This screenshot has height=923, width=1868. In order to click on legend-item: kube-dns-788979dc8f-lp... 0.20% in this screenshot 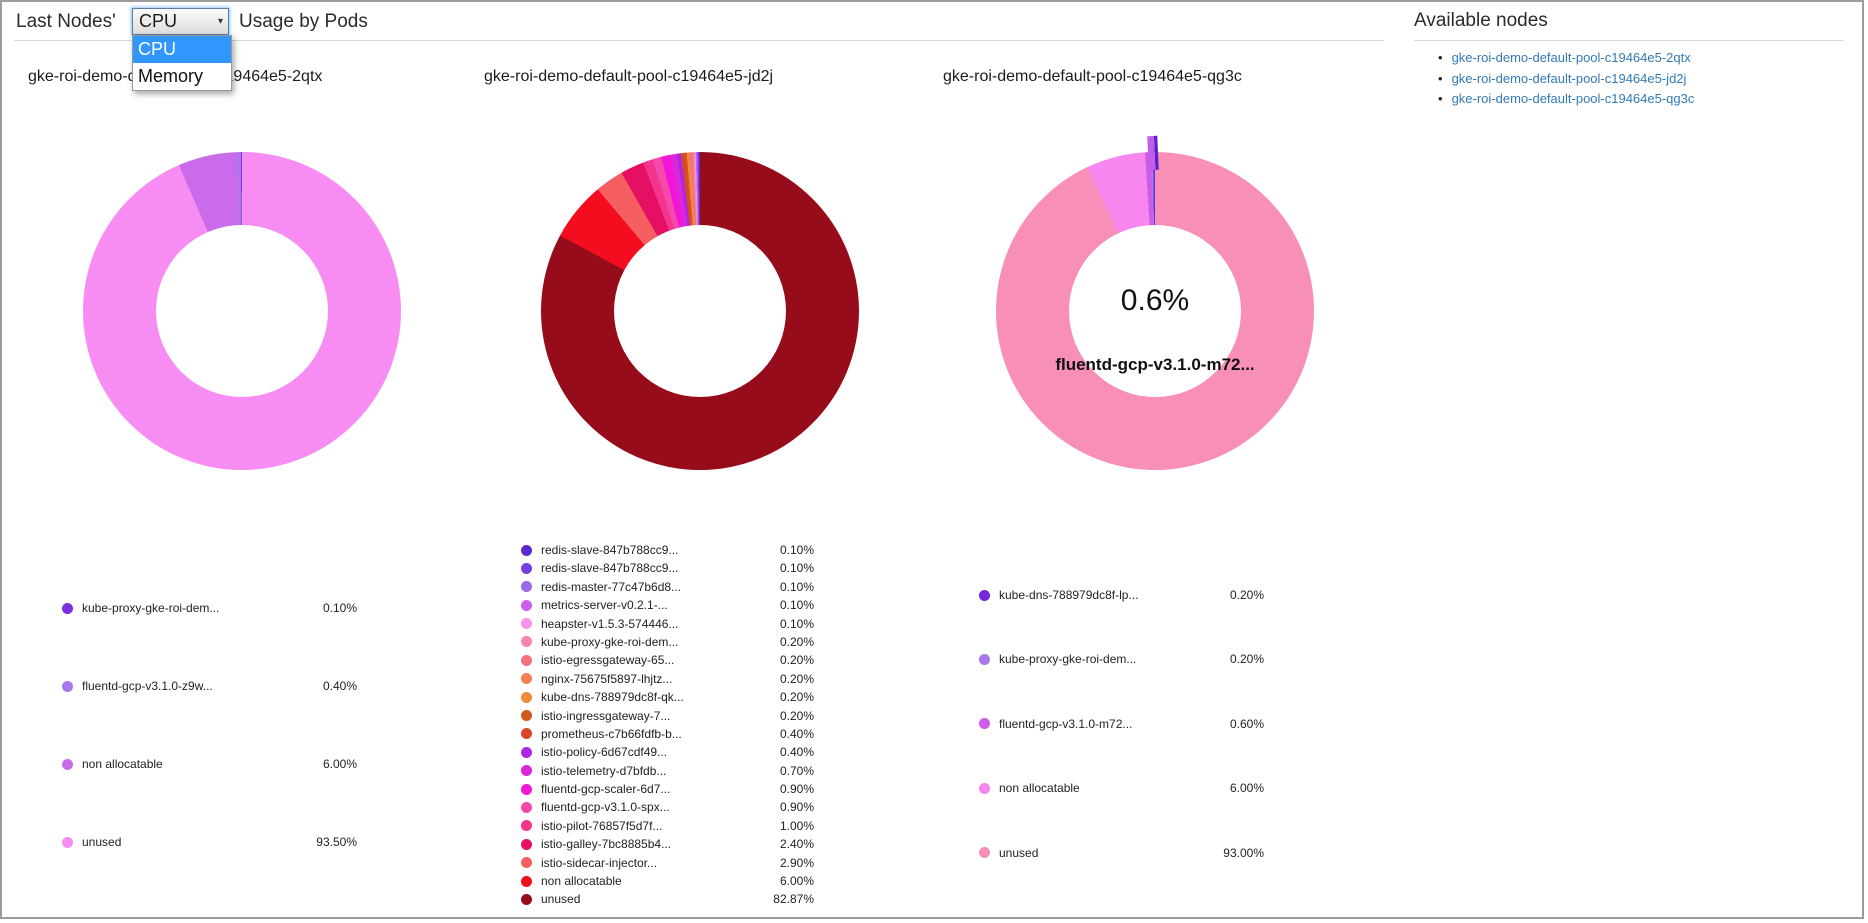, I will do `click(1121, 595)`.